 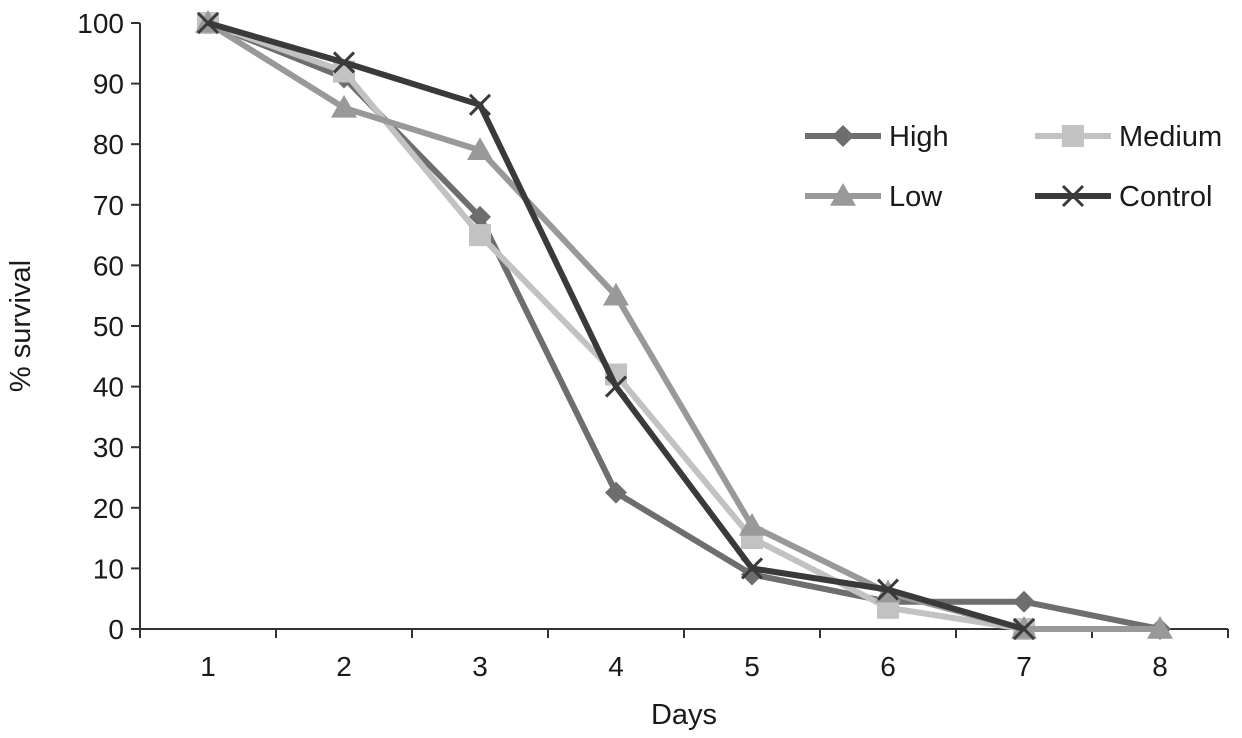 What do you see at coordinates (843, 136) in the screenshot?
I see `legend-marker-high` at bounding box center [843, 136].